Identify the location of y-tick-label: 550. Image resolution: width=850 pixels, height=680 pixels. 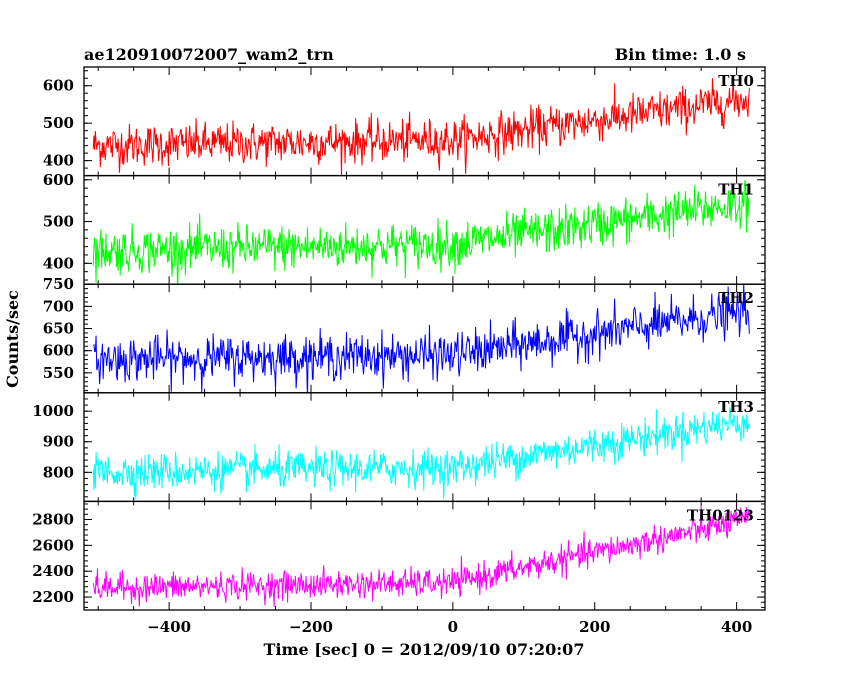
(58, 373).